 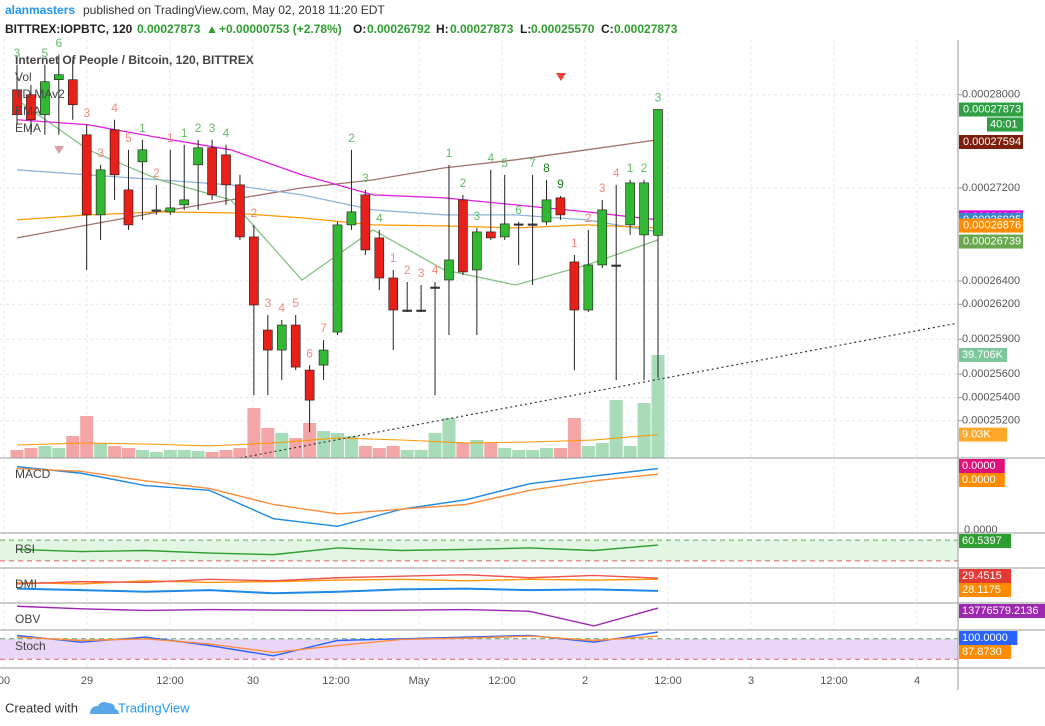 I want to click on author: alanmasters, so click(x=40, y=10).